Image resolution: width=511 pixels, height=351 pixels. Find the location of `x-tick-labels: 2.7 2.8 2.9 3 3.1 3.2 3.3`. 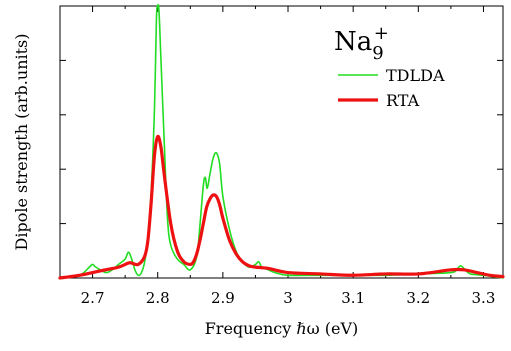

x-tick-labels: 2.7 2.8 2.9 3 3.1 3.2 3.3 is located at coordinates (288, 298).